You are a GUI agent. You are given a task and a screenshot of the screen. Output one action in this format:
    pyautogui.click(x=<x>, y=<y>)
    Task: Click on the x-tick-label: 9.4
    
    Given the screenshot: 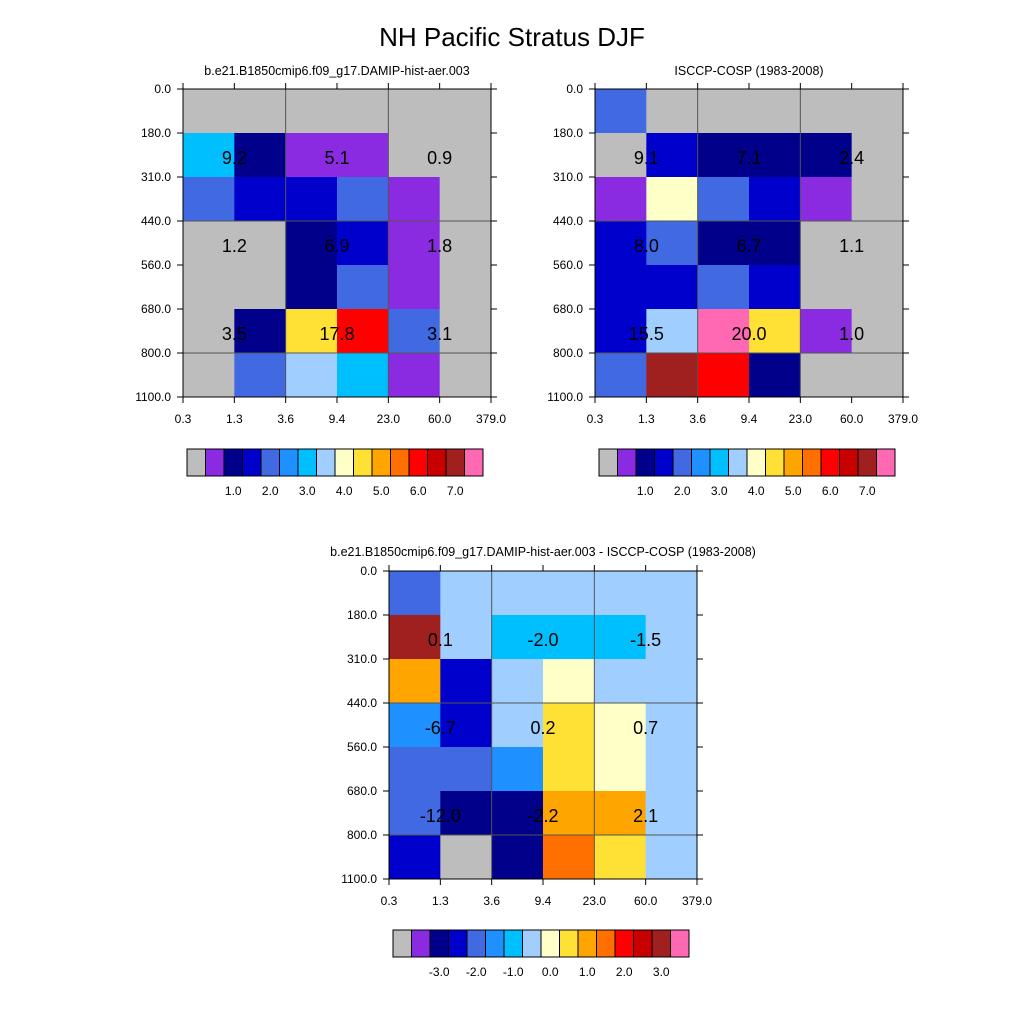 What is the action you would take?
    pyautogui.click(x=749, y=419)
    